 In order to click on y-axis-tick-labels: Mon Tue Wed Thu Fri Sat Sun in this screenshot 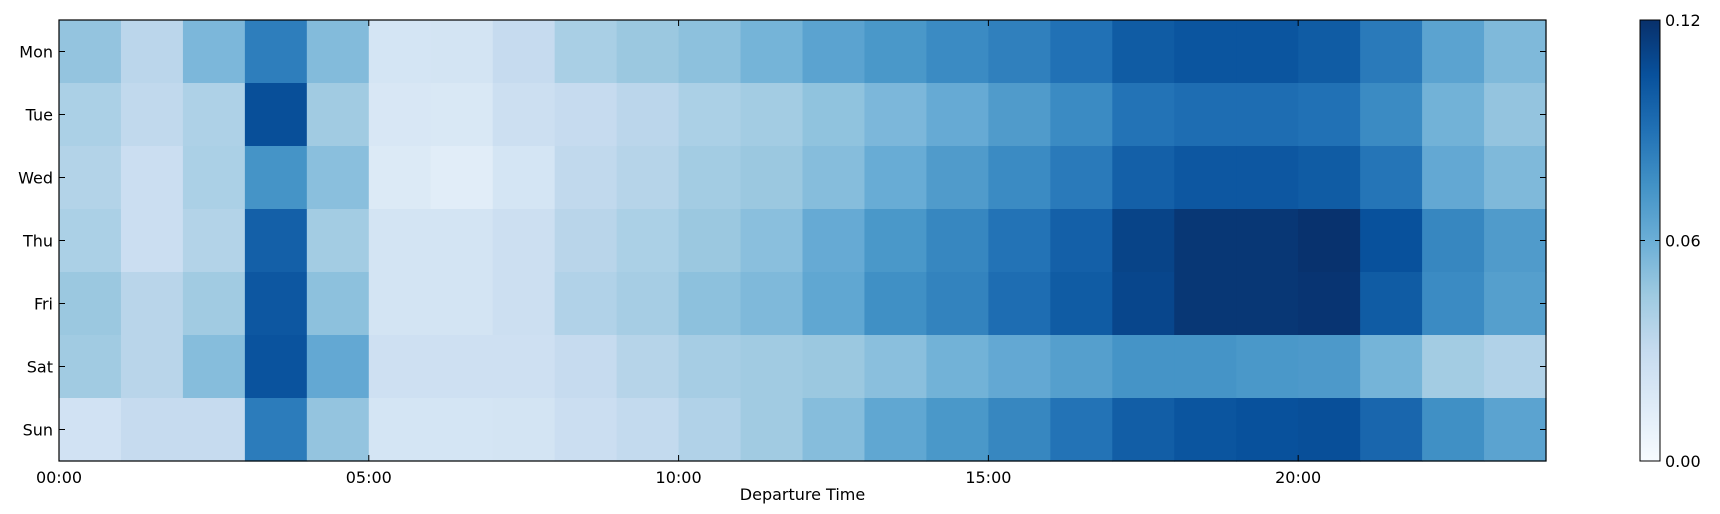, I will do `click(35, 241)`.